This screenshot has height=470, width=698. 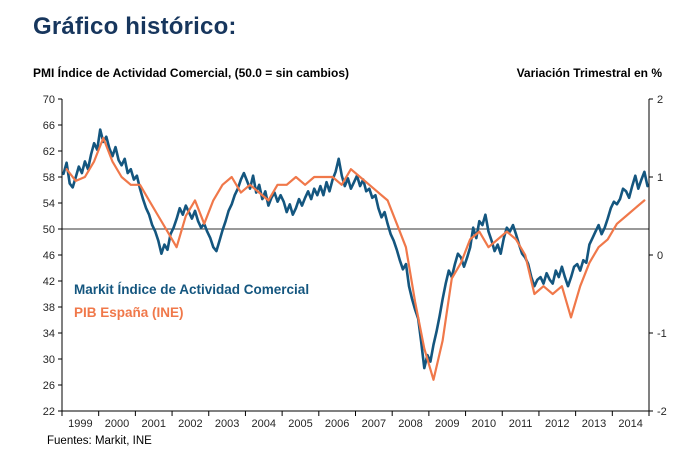 What do you see at coordinates (49, 386) in the screenshot?
I see `left-axis-tick-label: 26` at bounding box center [49, 386].